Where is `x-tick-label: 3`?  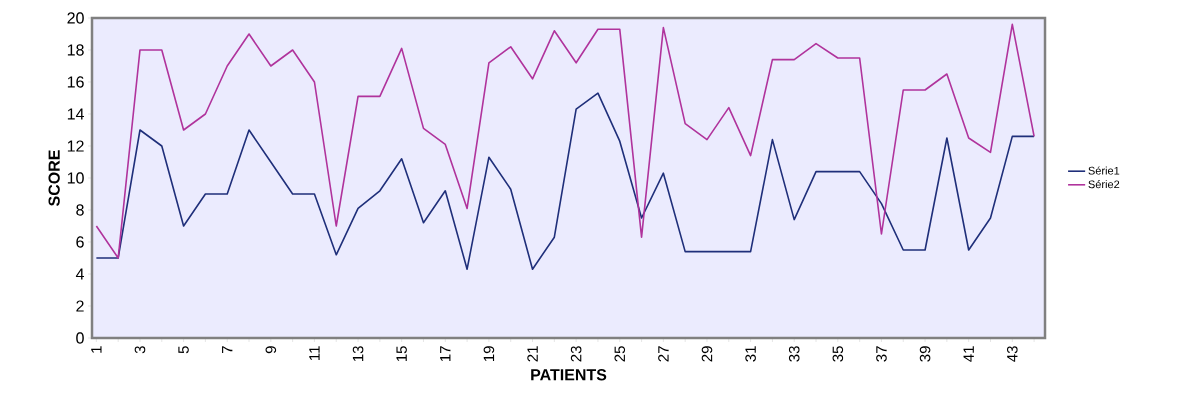 x-tick-label: 3 is located at coordinates (140, 350).